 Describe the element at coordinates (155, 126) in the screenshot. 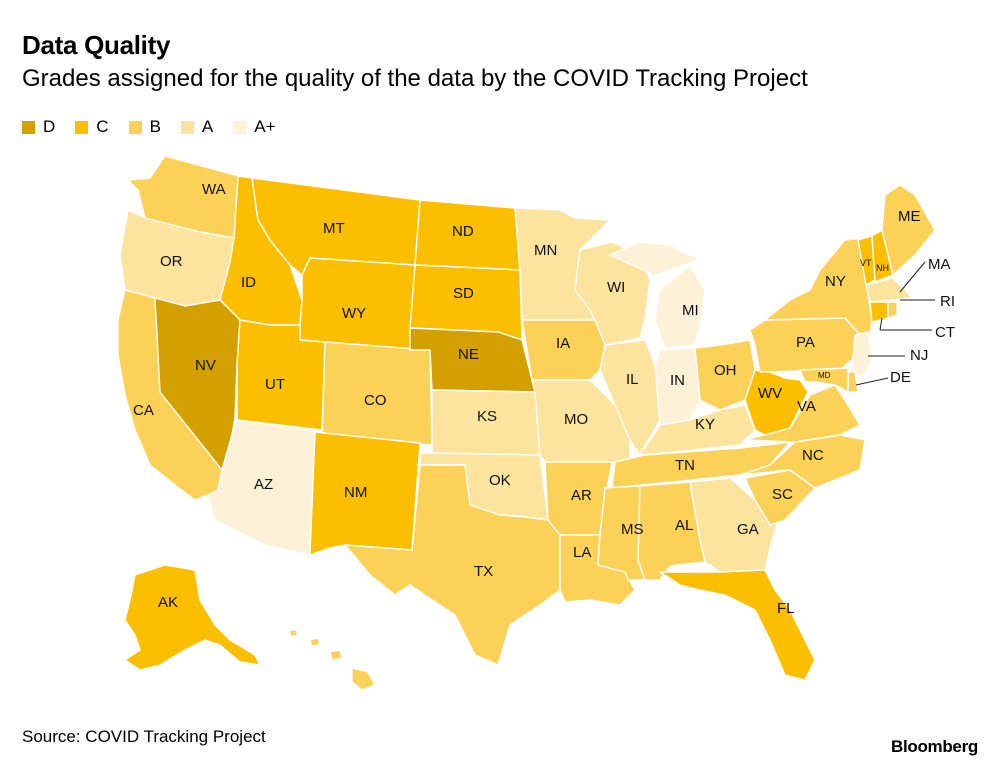

I see `legend-label-b: B` at that location.